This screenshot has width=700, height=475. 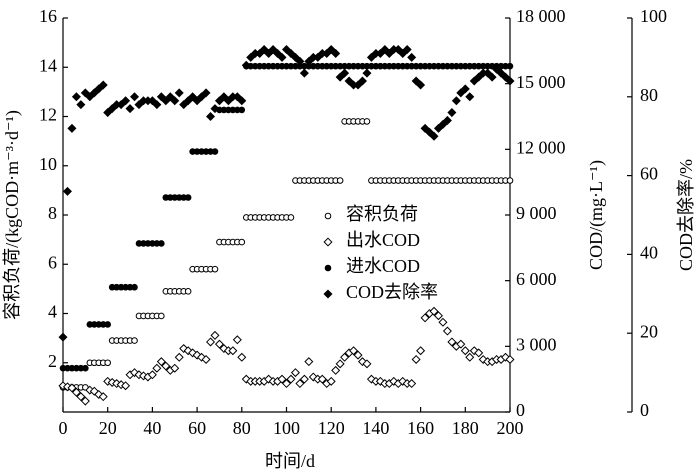 What do you see at coordinates (48, 115) in the screenshot?
I see `y-tick-label: 12` at bounding box center [48, 115].